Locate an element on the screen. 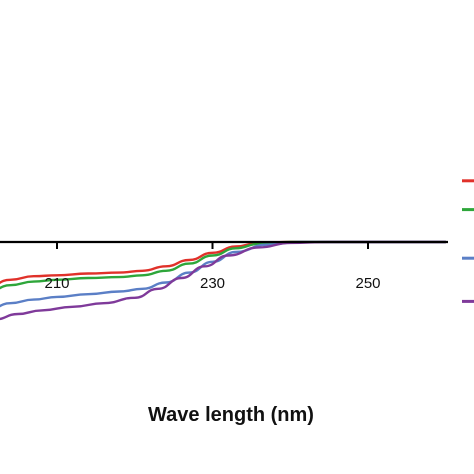 This screenshot has width=474, height=474. x-tick-label: 250 is located at coordinates (367, 283).